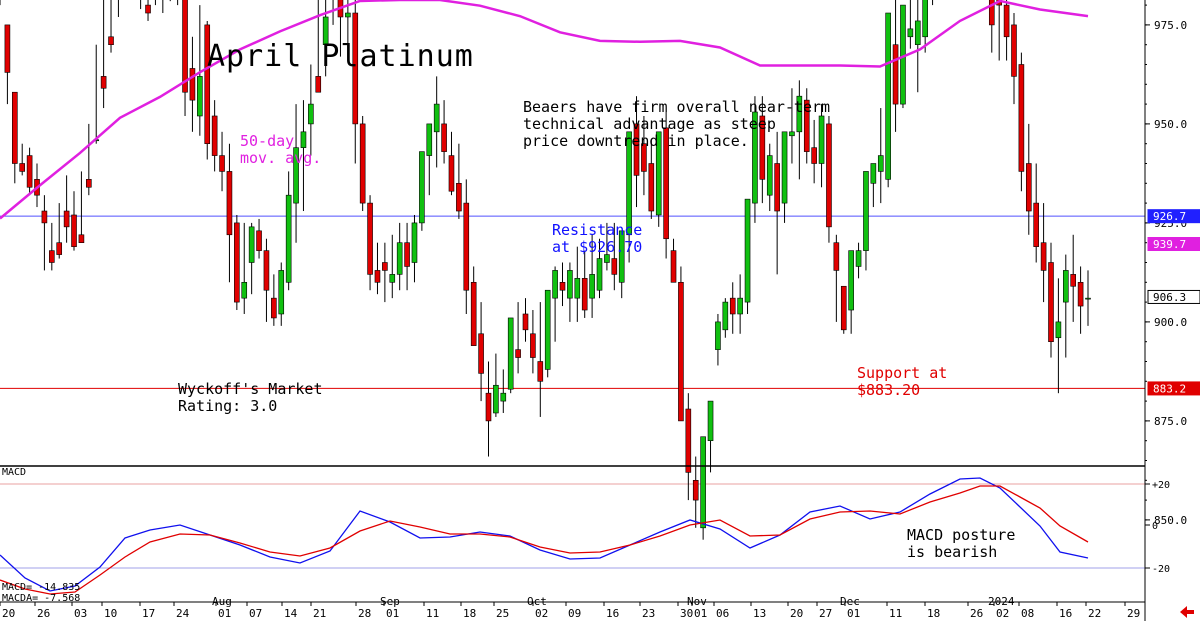 The width and height of the screenshot is (1200, 621). Describe the element at coordinates (255, 613) in the screenshot. I see `time-tick-label: 07` at that location.